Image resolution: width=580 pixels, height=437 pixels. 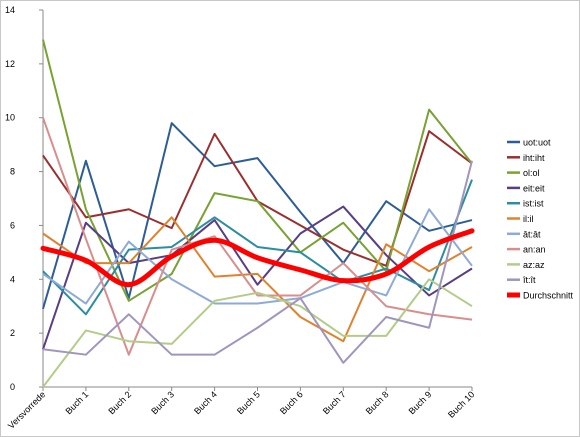 What do you see at coordinates (10, 10) in the screenshot?
I see `y-tick-label: 14` at bounding box center [10, 10].